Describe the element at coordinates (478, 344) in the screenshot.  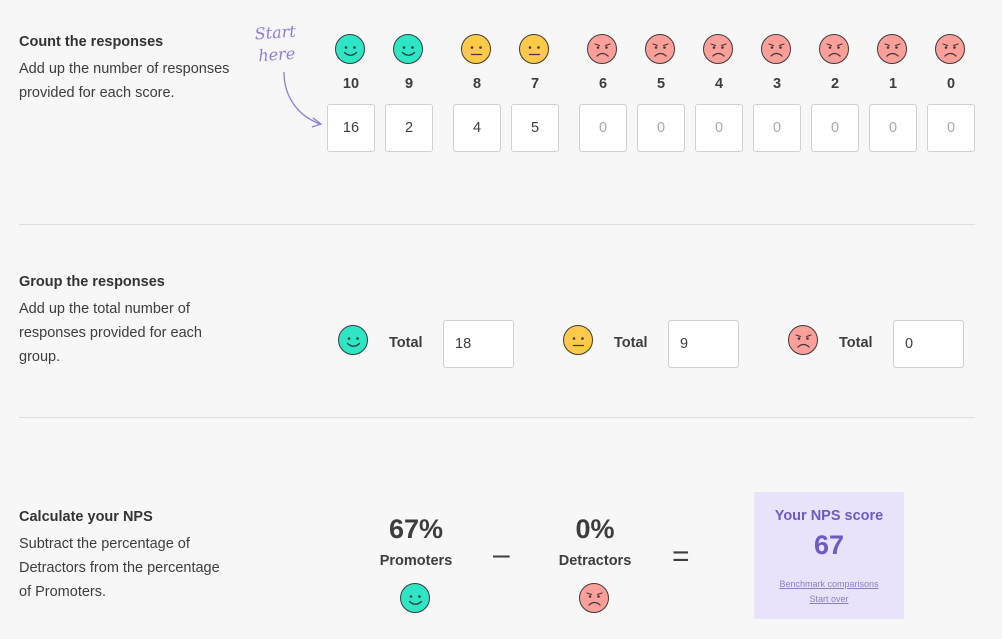
I see `promoters-total-input` at that location.